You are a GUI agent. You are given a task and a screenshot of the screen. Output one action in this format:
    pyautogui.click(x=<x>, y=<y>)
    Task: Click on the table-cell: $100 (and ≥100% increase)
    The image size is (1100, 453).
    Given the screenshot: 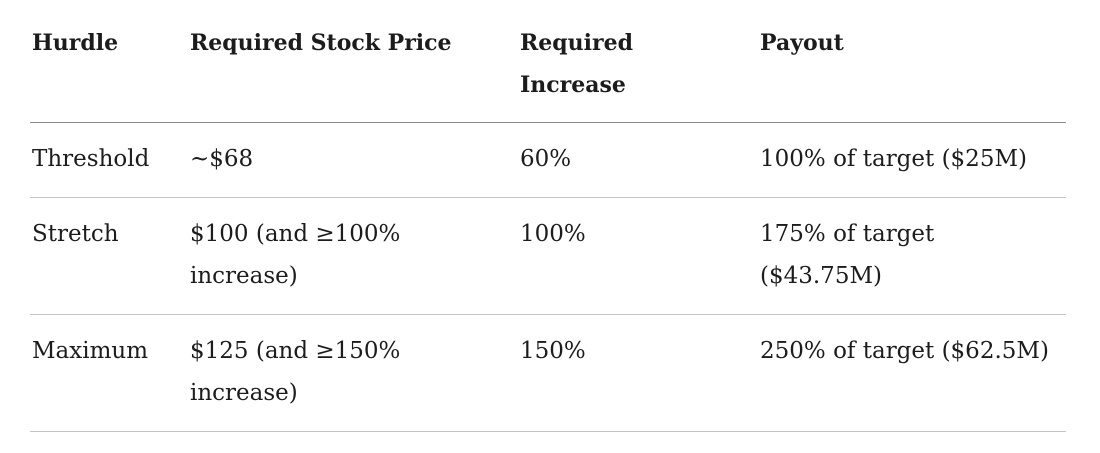 What is the action you would take?
    pyautogui.click(x=355, y=256)
    